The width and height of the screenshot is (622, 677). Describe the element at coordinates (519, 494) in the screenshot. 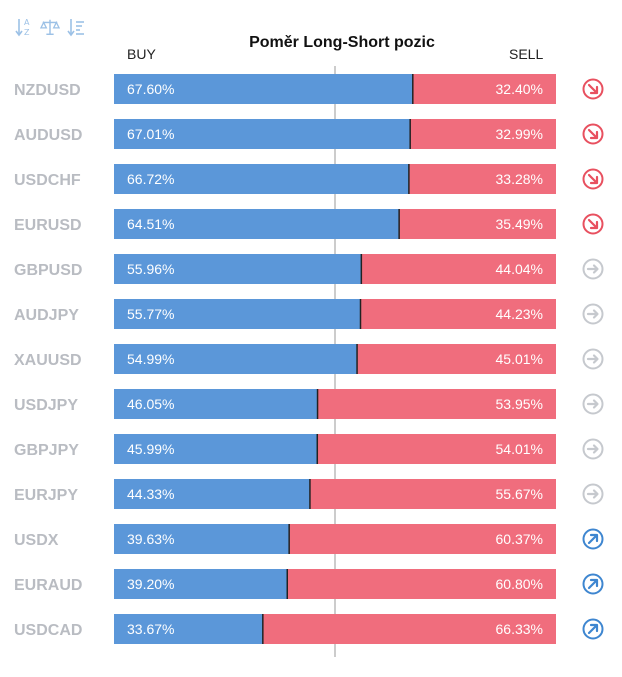

I see `sell-value-label: 55.67%` at that location.